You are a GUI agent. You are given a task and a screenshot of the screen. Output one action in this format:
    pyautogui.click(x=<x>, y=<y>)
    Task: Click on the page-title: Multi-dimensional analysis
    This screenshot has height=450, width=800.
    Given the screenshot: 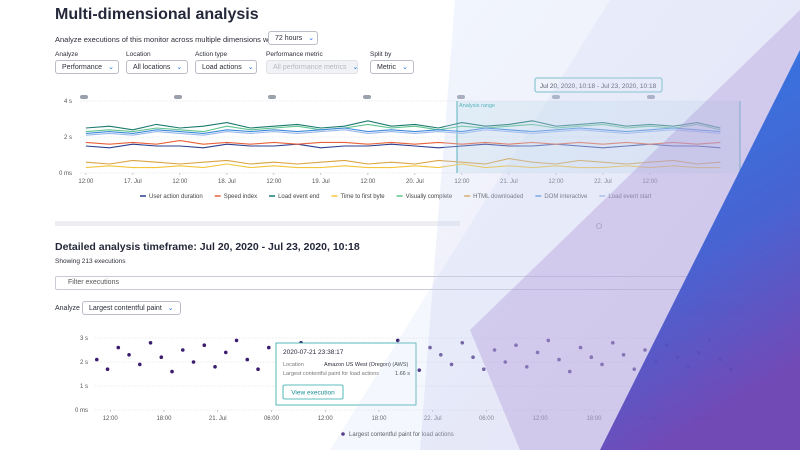 What is the action you would take?
    pyautogui.click(x=157, y=14)
    